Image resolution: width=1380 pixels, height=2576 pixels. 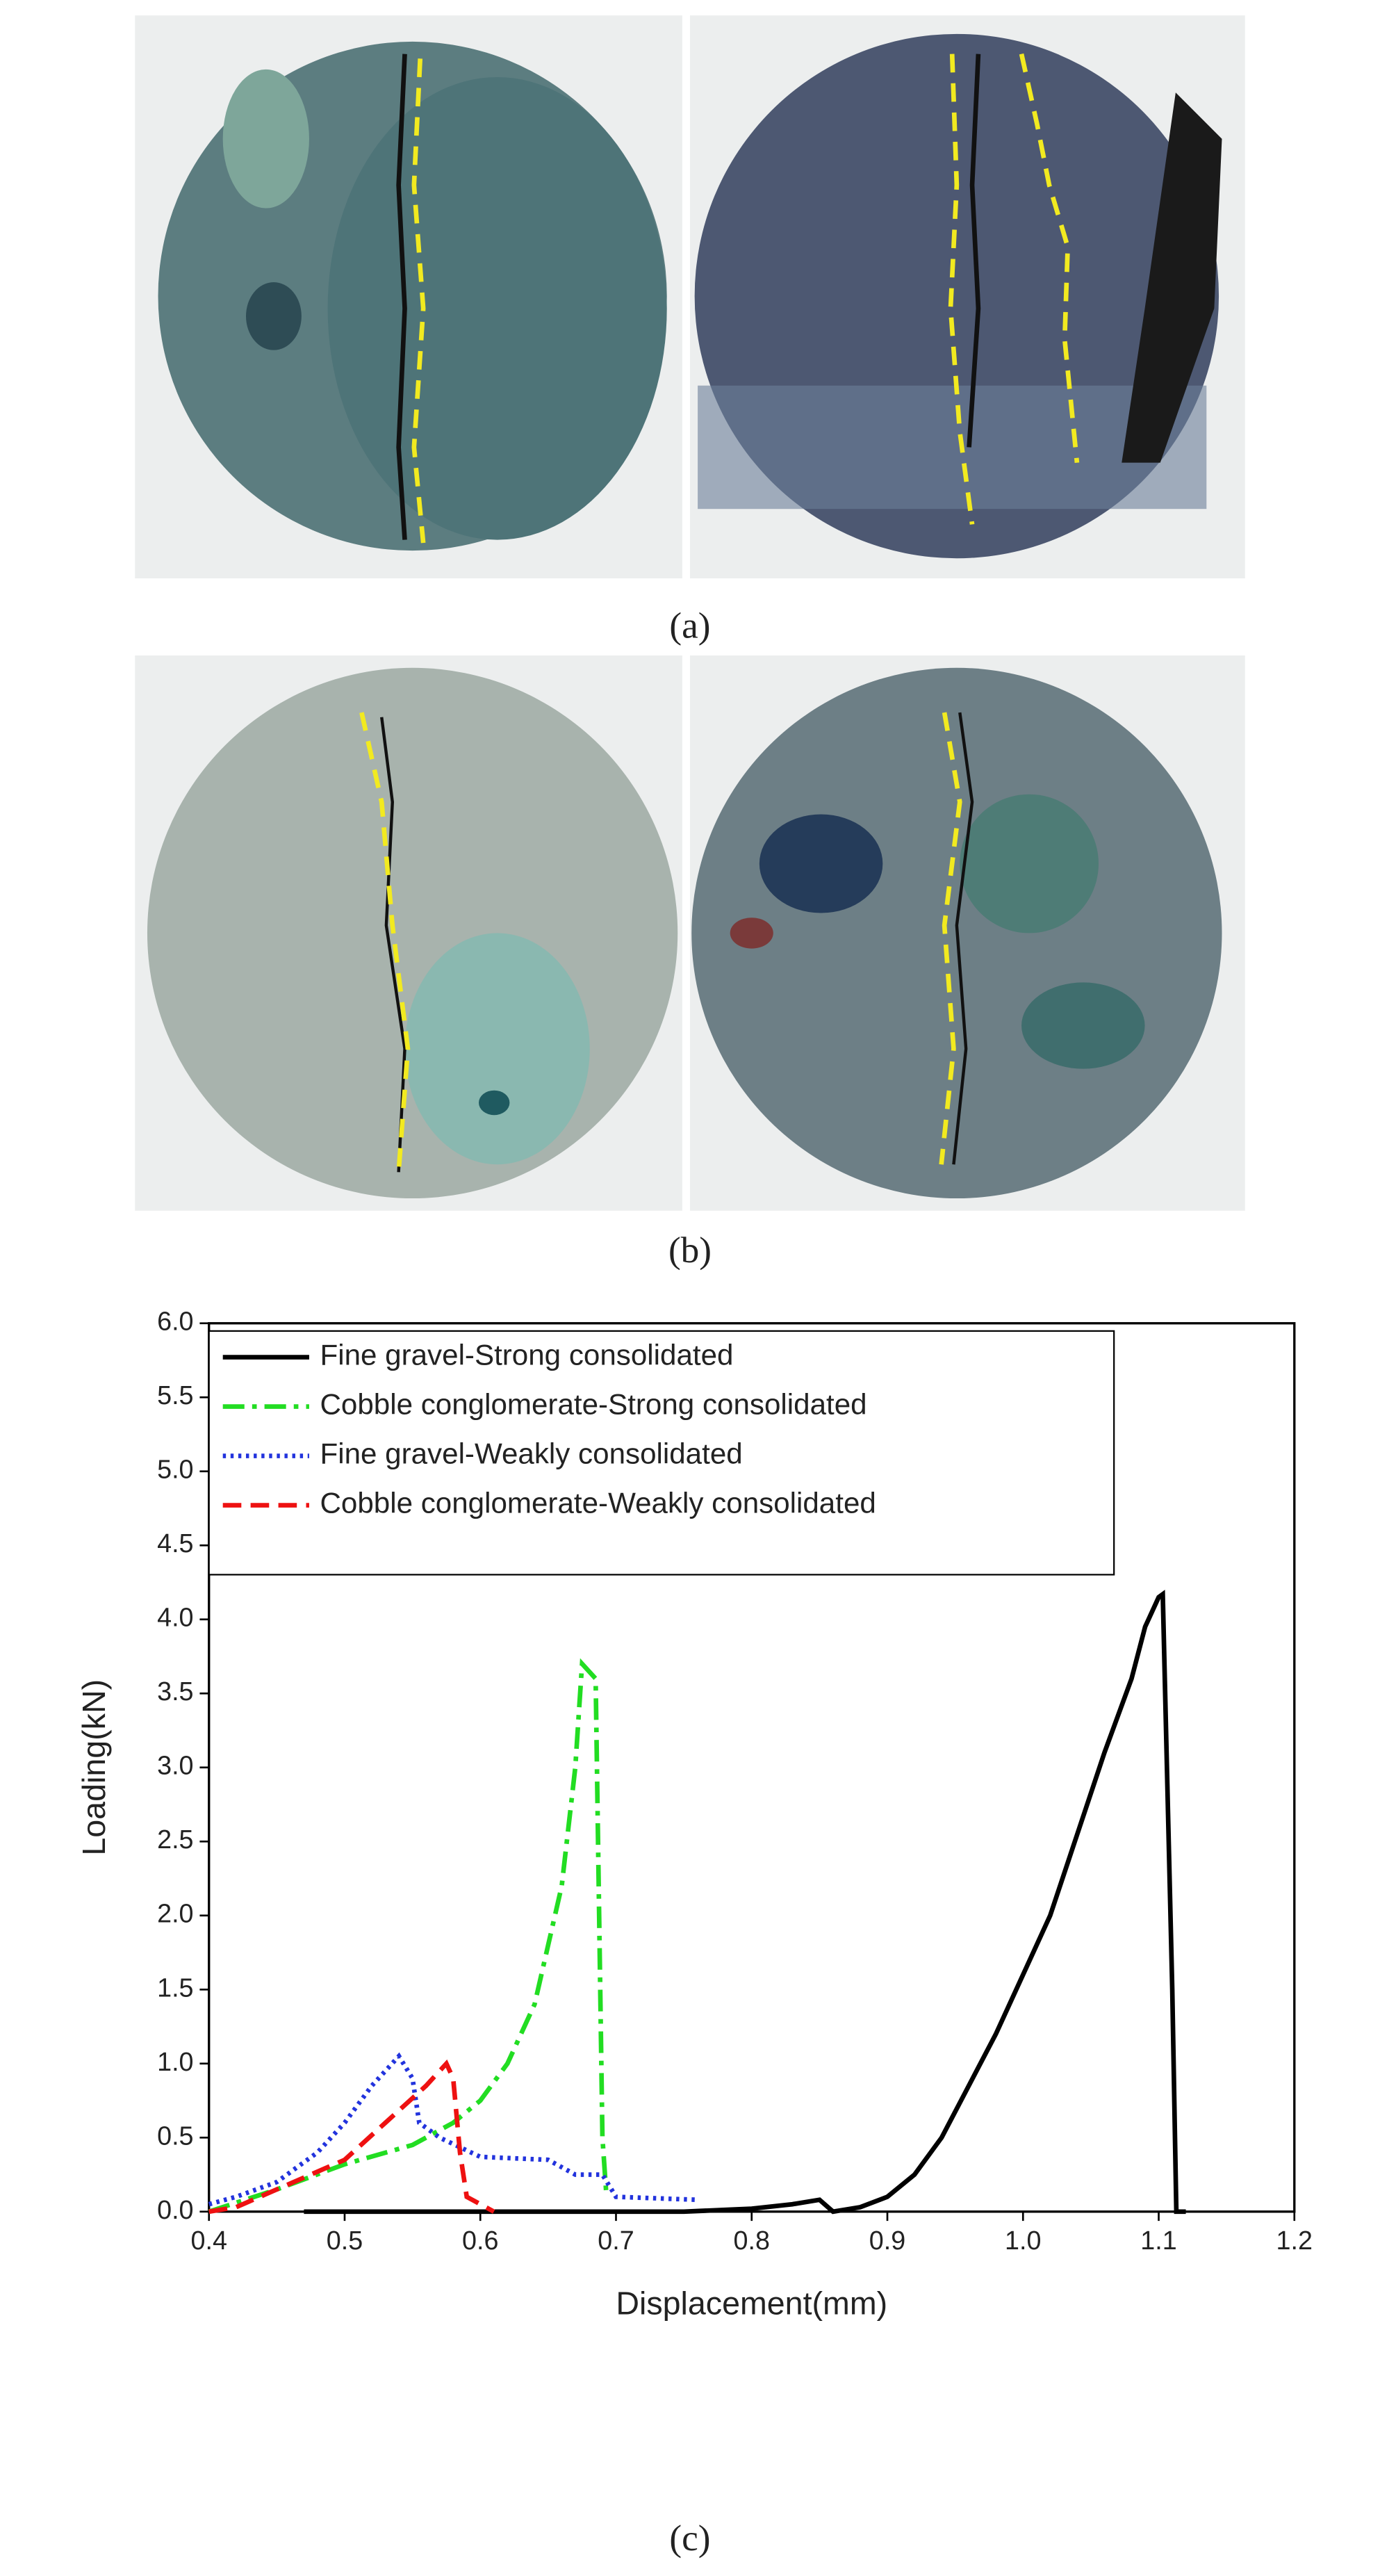 I want to click on y-tick-label: 2.0, so click(x=175, y=1913).